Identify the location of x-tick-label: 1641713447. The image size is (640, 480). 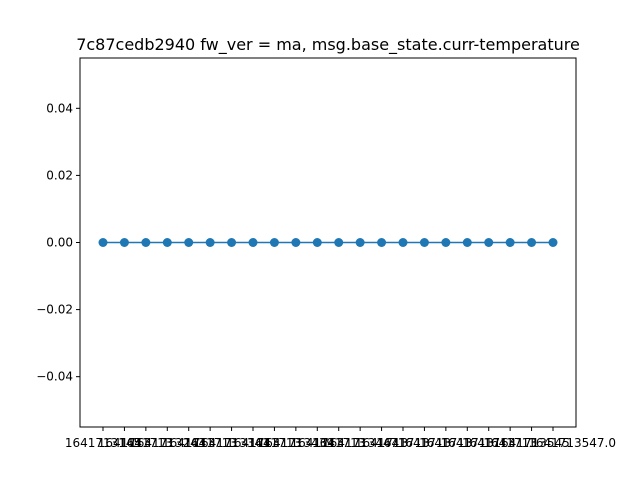
(360, 443).